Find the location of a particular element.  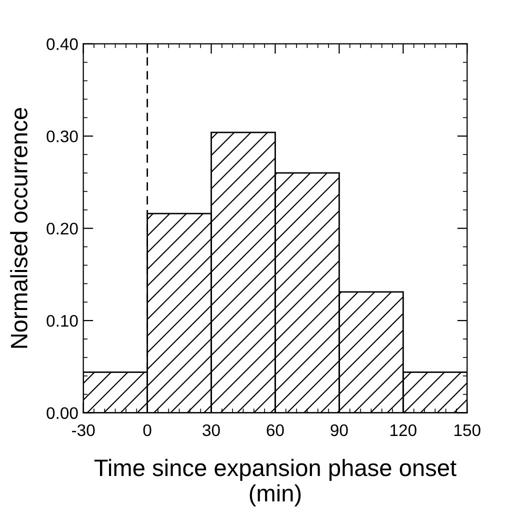

x-tick-label: 0 is located at coordinates (147, 430).